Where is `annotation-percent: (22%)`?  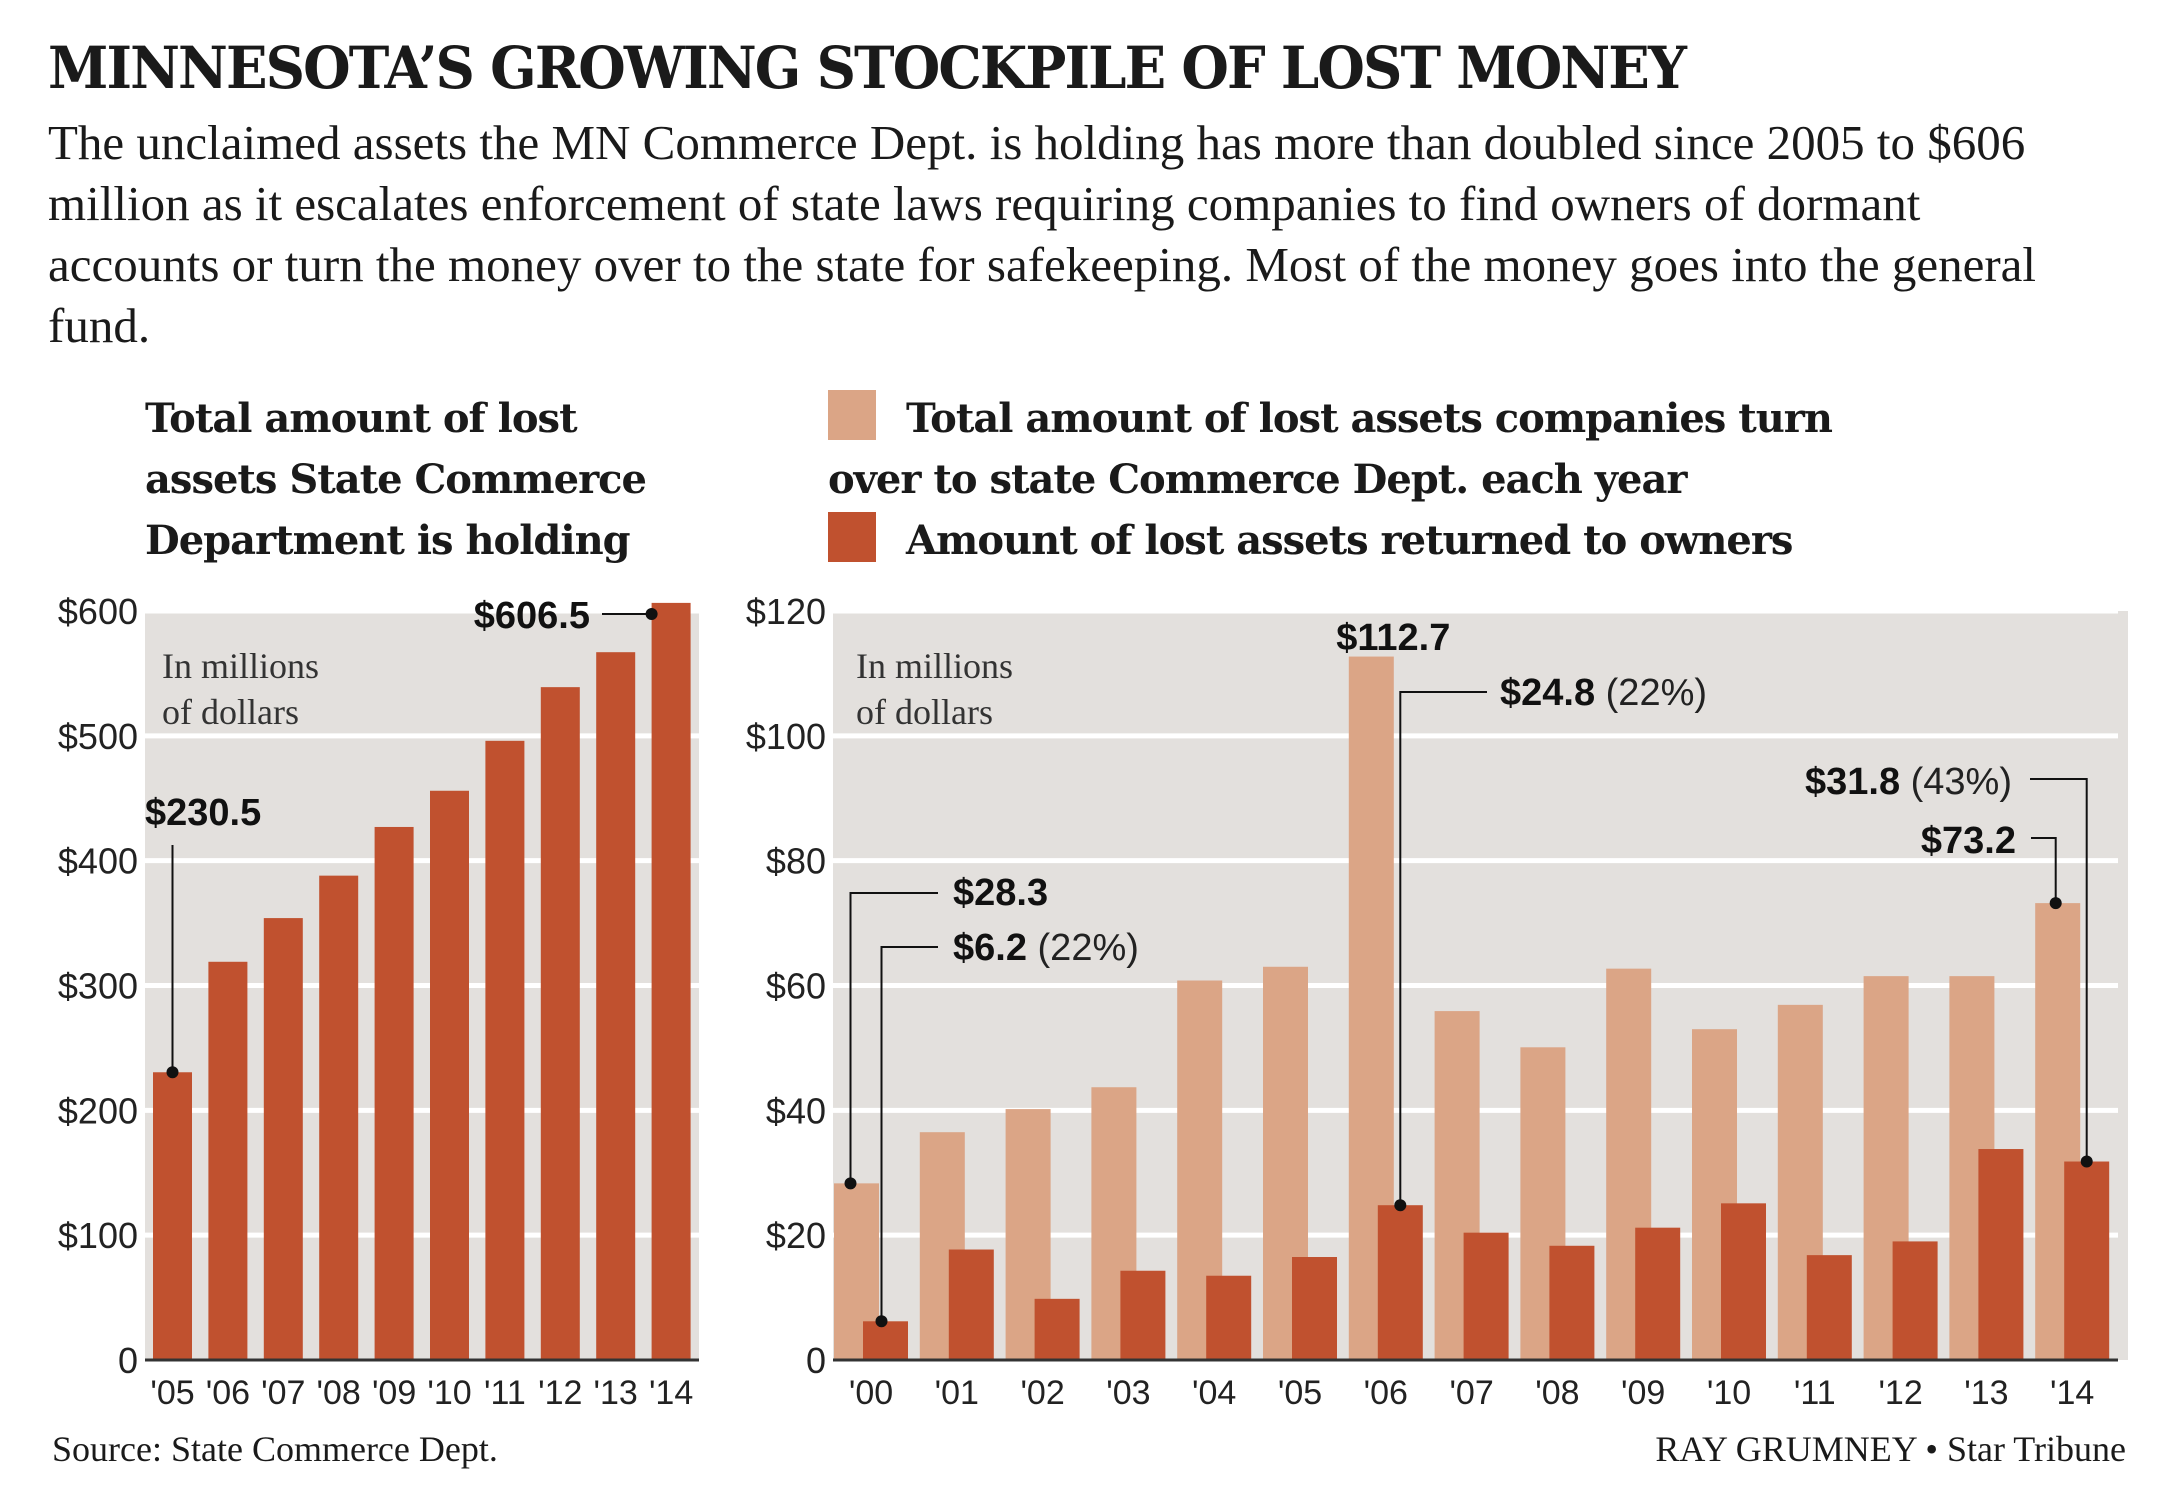 annotation-percent: (22%) is located at coordinates (1651, 693).